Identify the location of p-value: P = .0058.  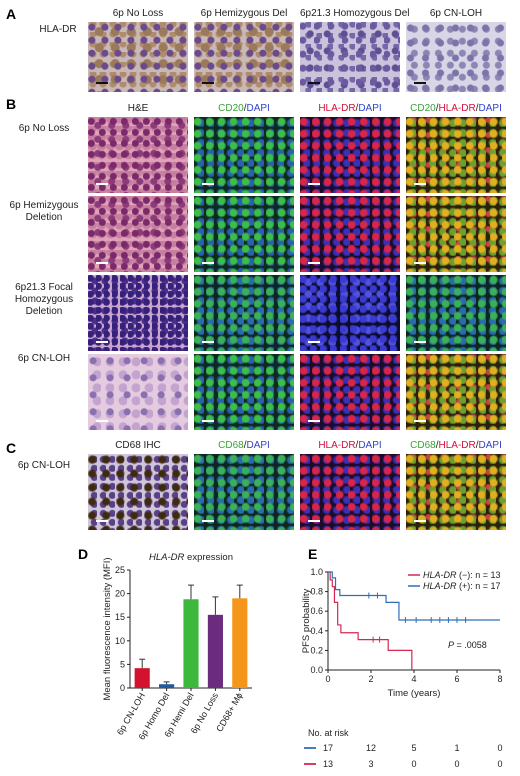
(467, 645).